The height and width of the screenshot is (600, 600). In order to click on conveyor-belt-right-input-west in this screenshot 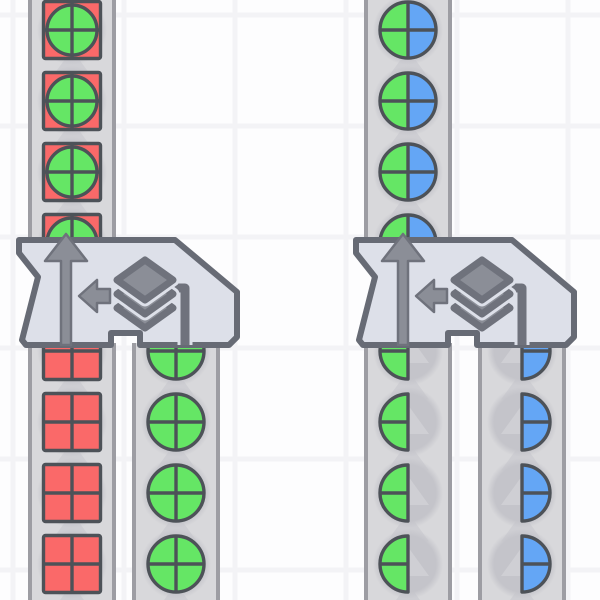, I will do `click(408, 458)`.